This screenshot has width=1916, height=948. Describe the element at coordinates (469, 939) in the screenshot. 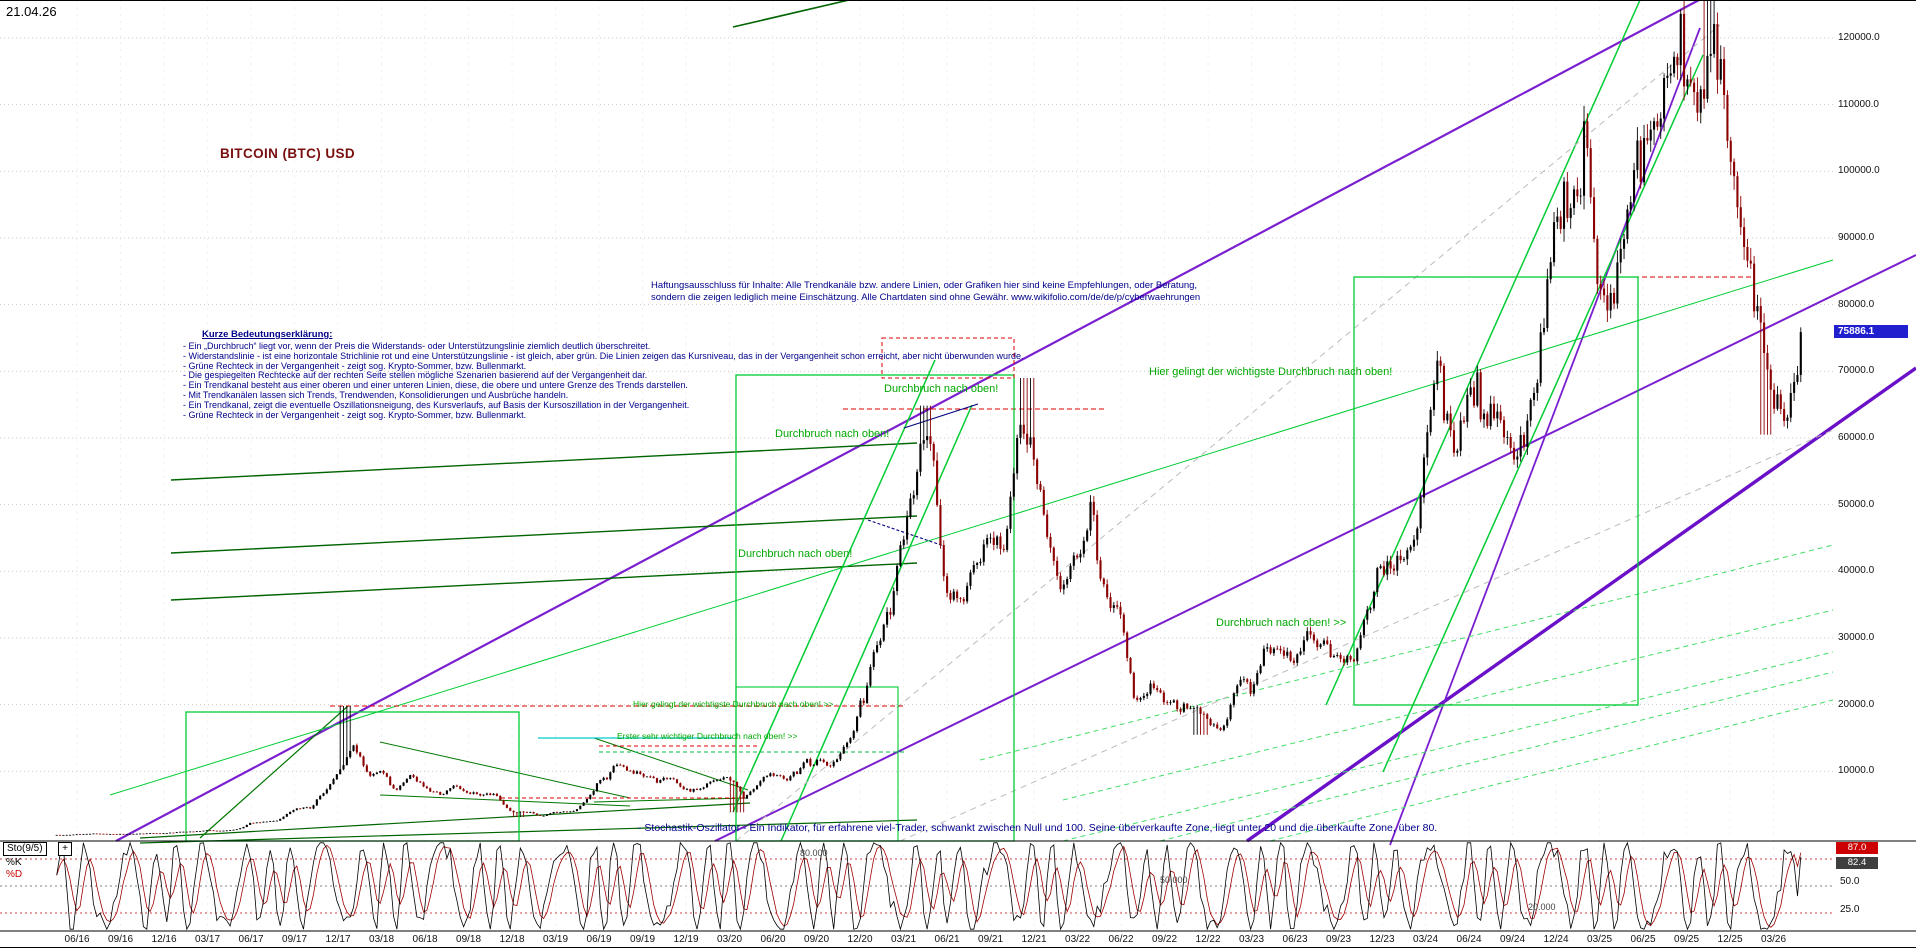

I see `x-axis-label: 09/18` at that location.